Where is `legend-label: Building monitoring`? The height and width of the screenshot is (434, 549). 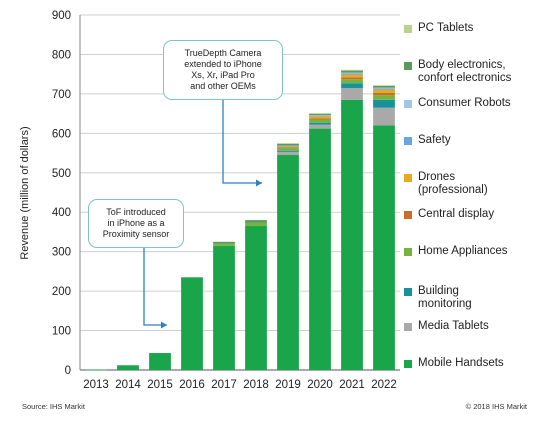
legend-label: Building monitoring is located at coordinates (445, 297).